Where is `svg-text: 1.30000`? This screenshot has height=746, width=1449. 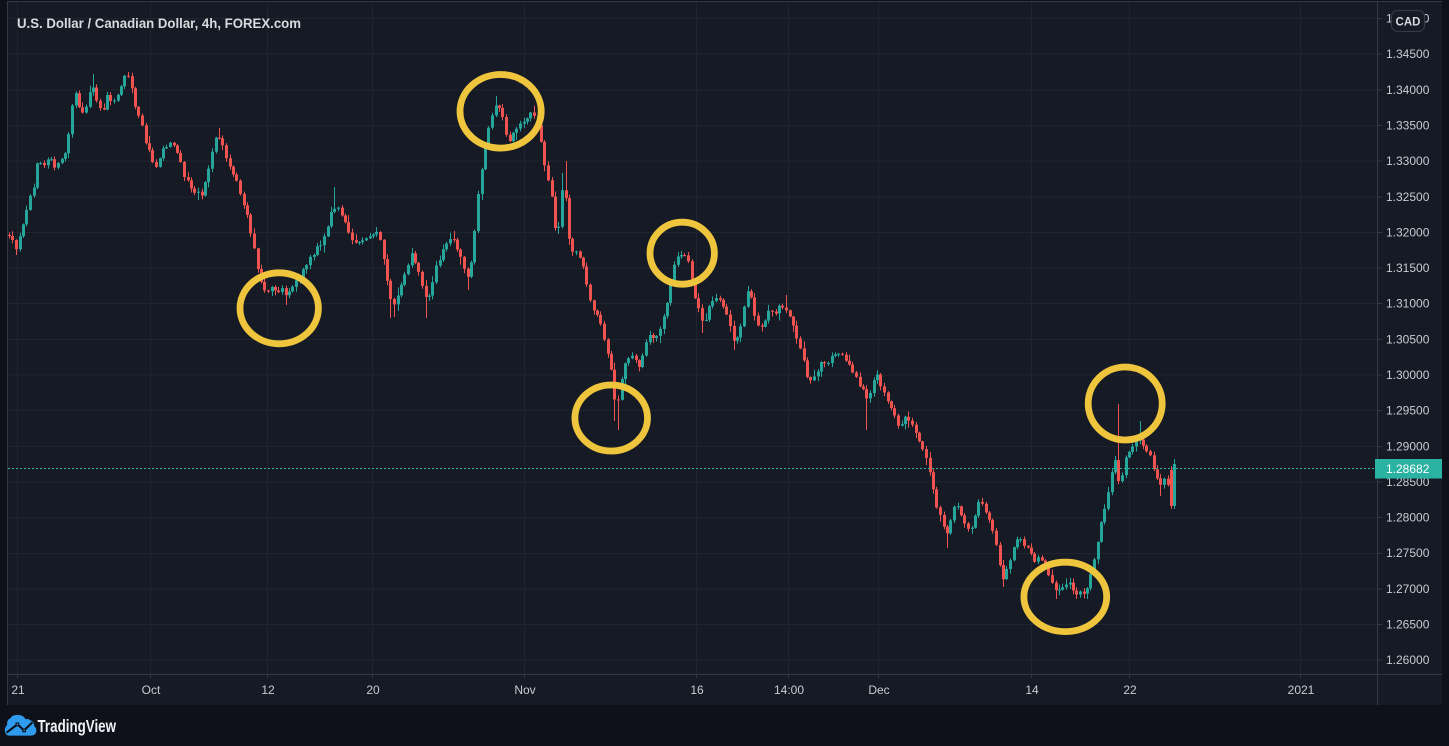 svg-text: 1.30000 is located at coordinates (1408, 375).